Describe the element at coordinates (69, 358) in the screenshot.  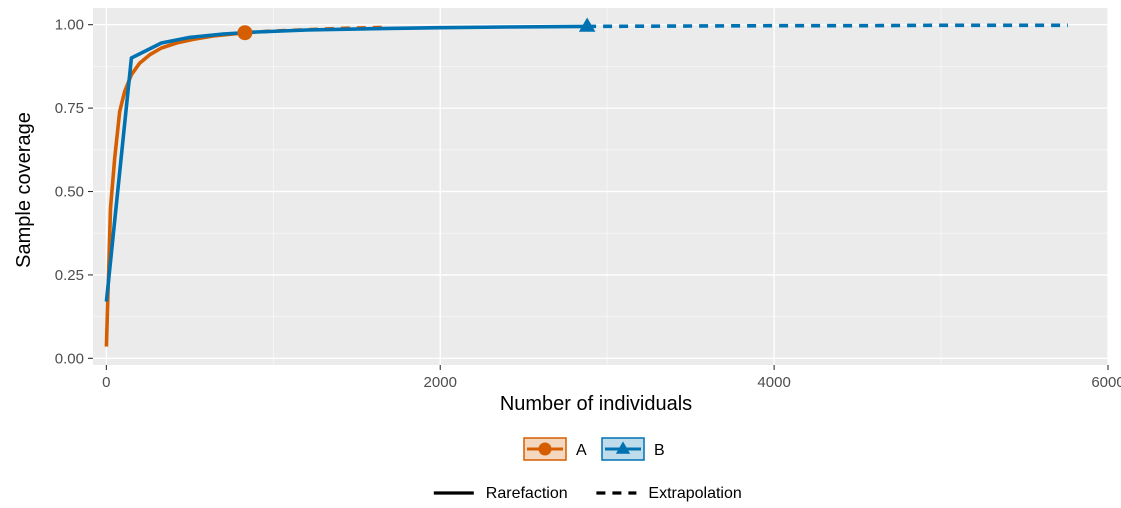
I see `y-tick-label: 0.00` at that location.